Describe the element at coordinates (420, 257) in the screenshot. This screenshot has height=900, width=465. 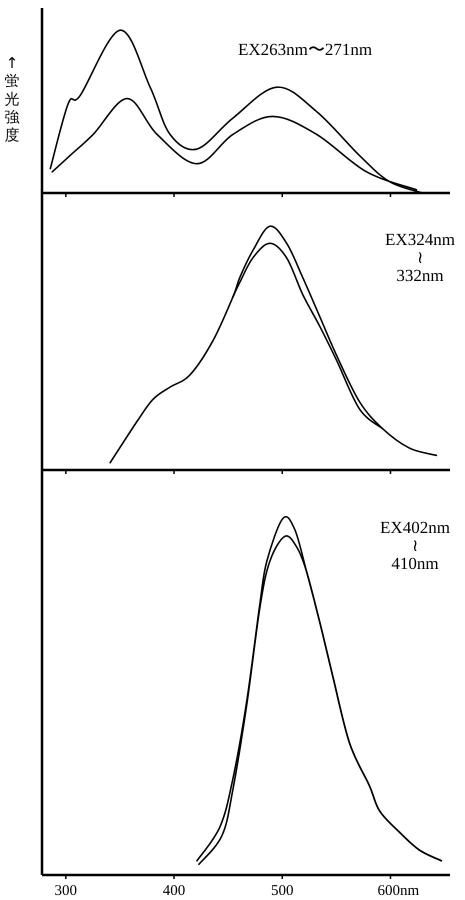
I see `annotation: EX324nm ≀ 332nm` at that location.